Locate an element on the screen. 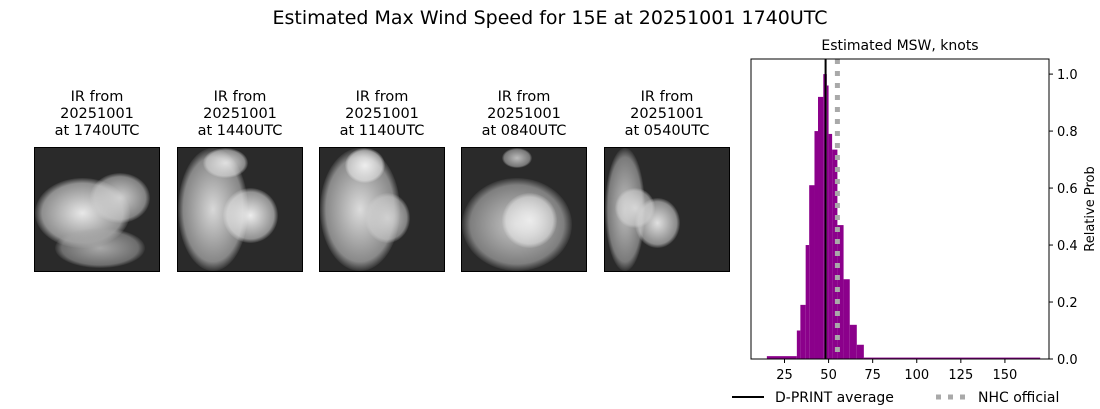  y-tick-label: 0.4 is located at coordinates (1067, 246).